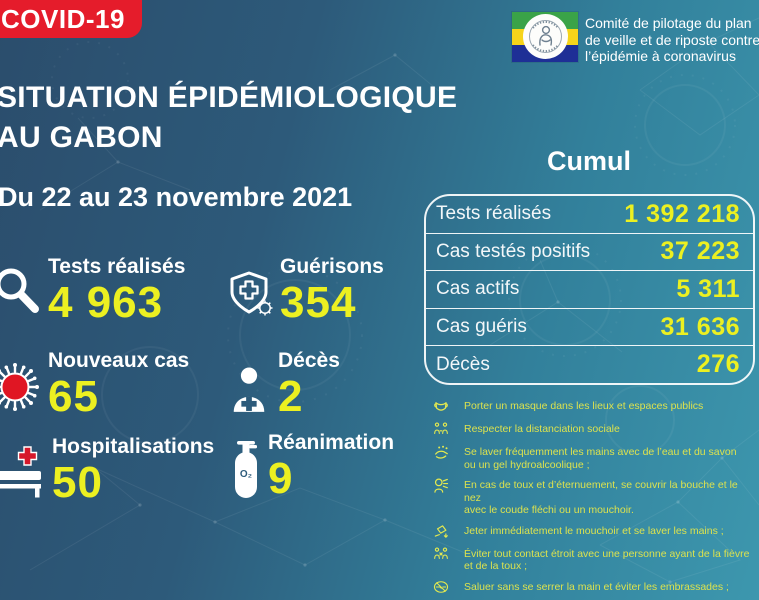  Describe the element at coordinates (133, 446) in the screenshot. I see `stat-label: Hospitalisations` at that location.